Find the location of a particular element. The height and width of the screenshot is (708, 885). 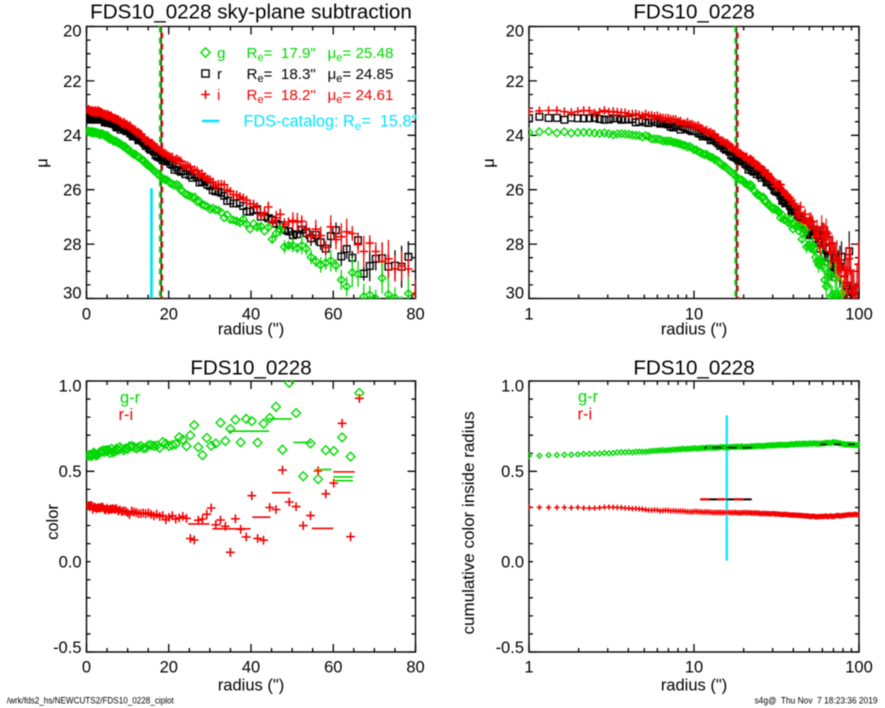

svg-text: FDS-catalog: Re= 15.8" is located at coordinates (331, 123).